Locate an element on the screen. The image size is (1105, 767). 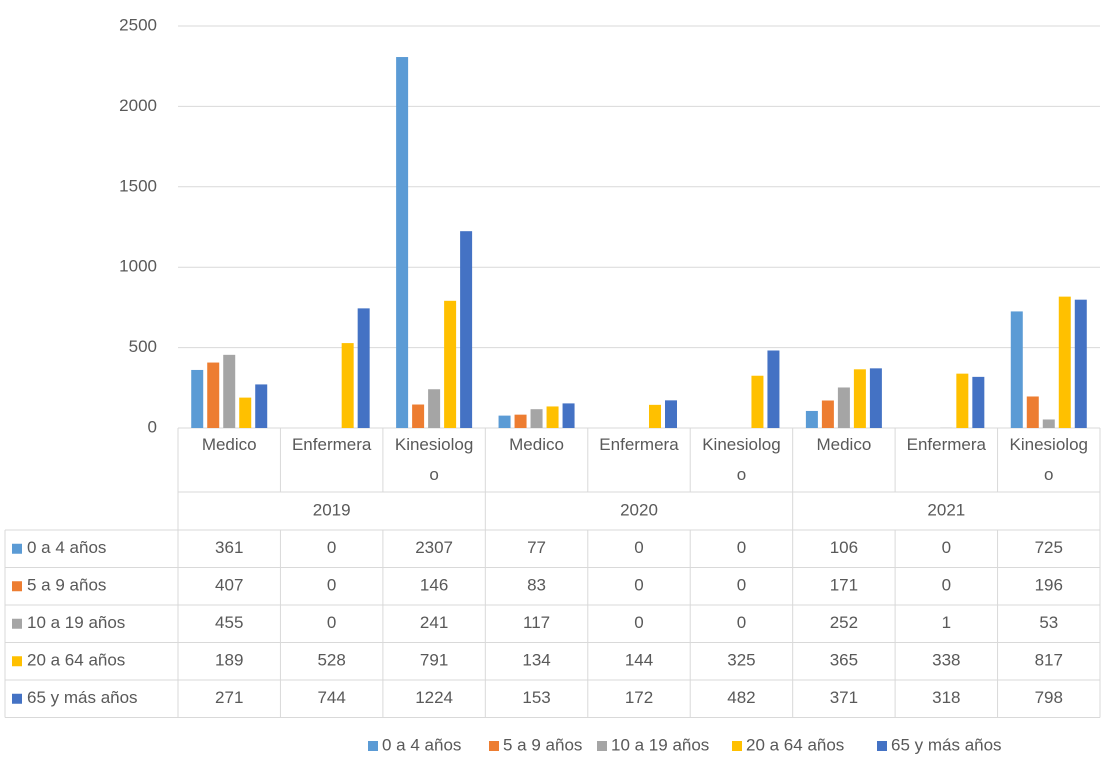
y-tick-label: 1000 is located at coordinates (138, 266).